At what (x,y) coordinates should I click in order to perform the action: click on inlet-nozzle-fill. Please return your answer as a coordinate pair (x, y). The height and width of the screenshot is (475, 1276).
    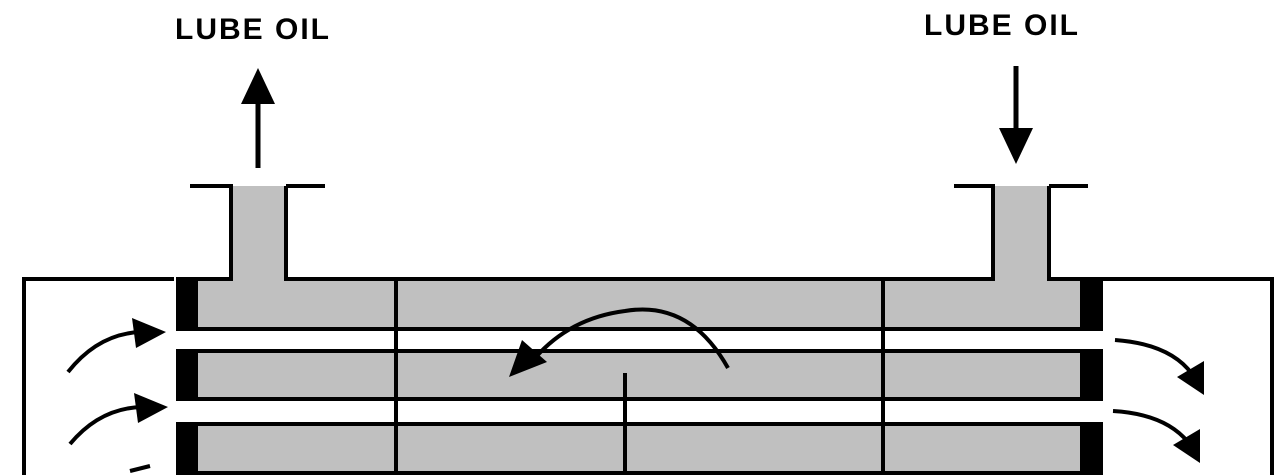
    Looking at the image, I should click on (1021, 234).